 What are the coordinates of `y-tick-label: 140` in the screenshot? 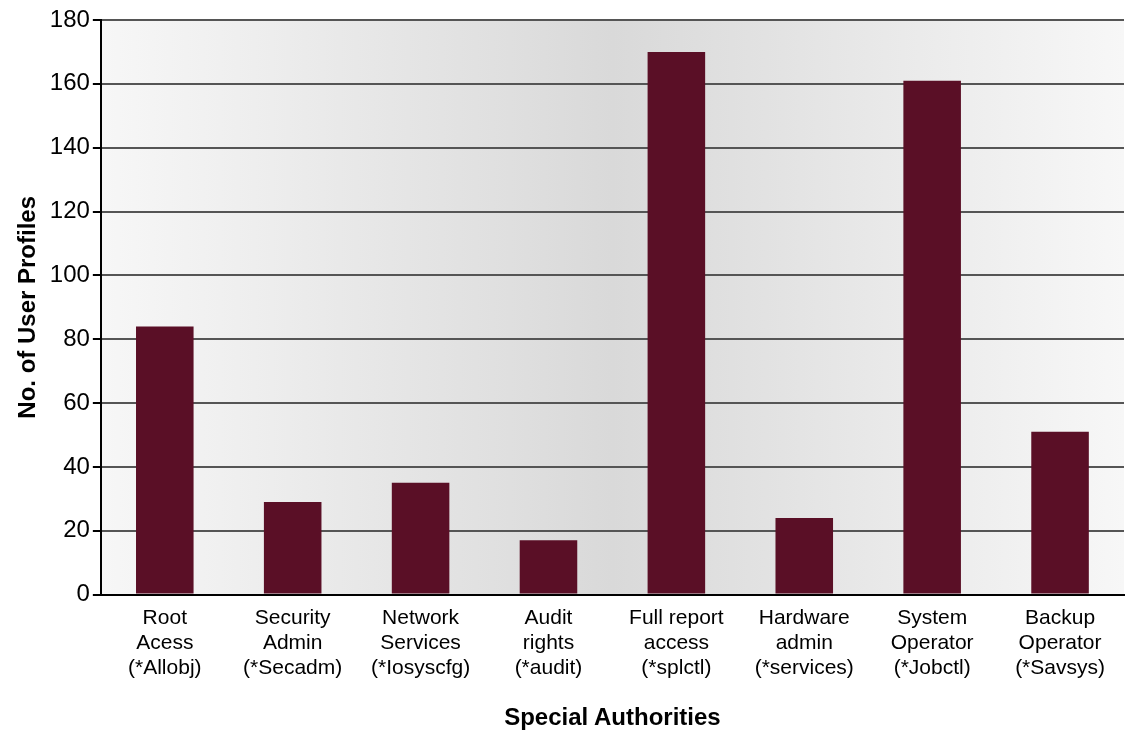 It's located at (69, 146).